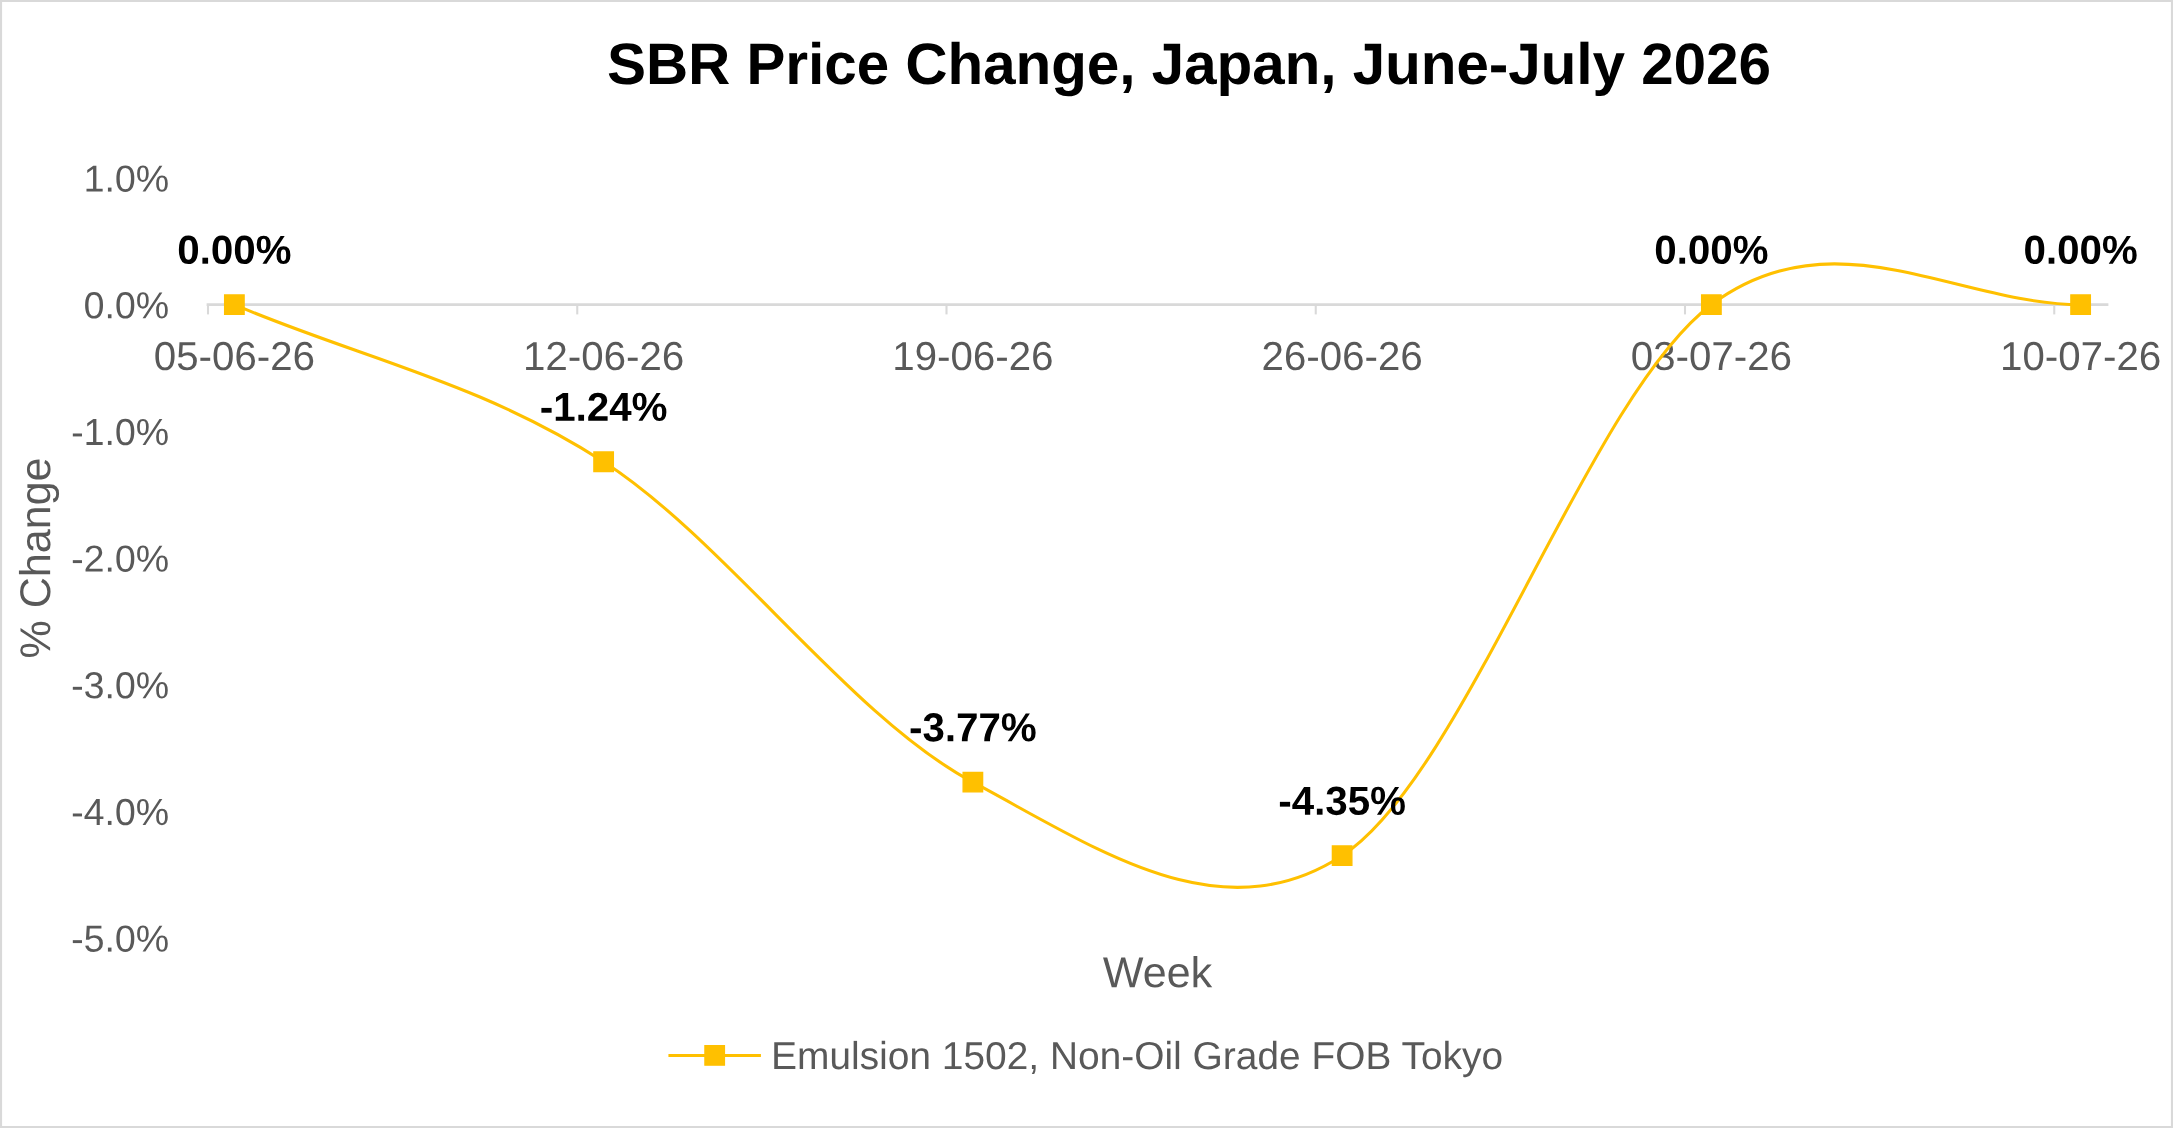 This screenshot has height=1128, width=2173. Describe the element at coordinates (120, 558) in the screenshot. I see `y-tick-label: -2.0%` at that location.